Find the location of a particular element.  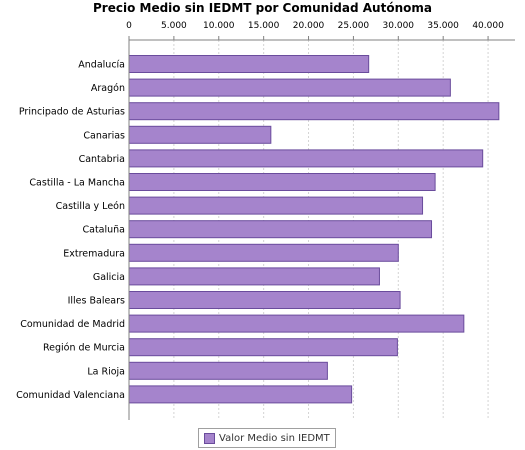

x-tick-label: 30.000 is located at coordinates (399, 26).